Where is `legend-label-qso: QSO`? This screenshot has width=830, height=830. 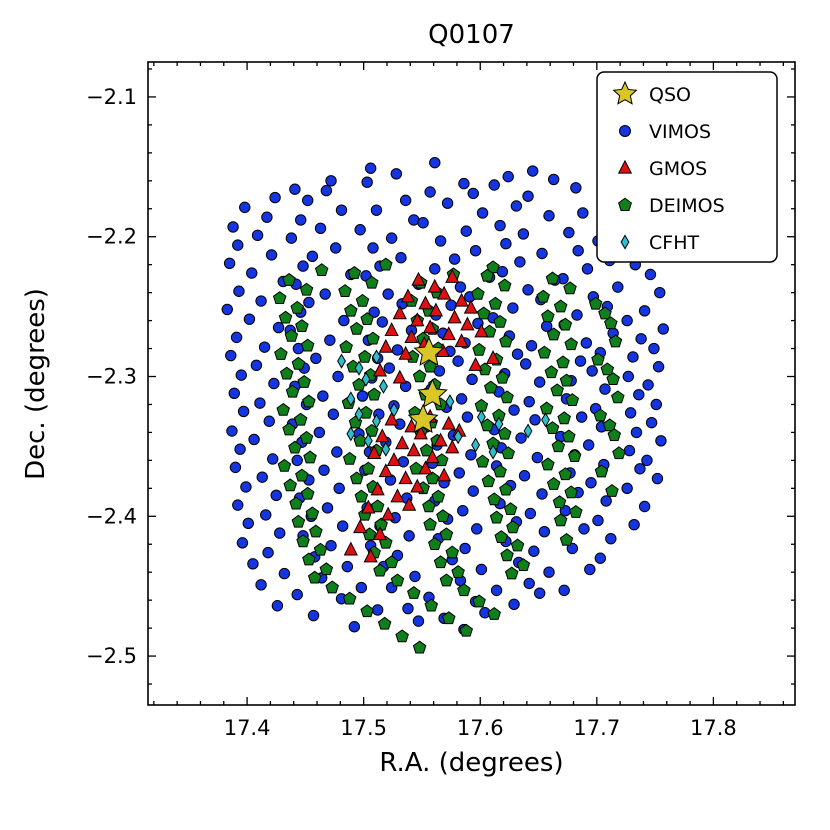 legend-label-qso: QSO is located at coordinates (670, 95).